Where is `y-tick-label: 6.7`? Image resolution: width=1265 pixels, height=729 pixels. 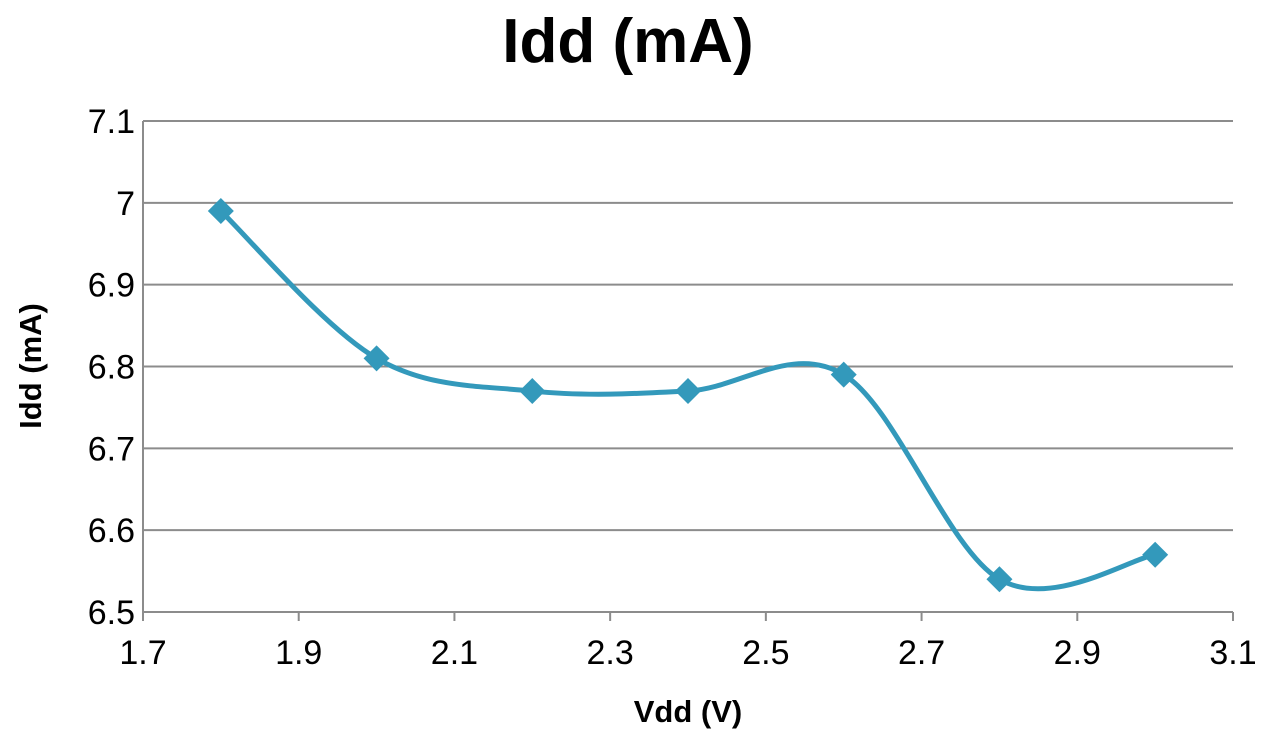
y-tick-label: 6.7 is located at coordinates (111, 449).